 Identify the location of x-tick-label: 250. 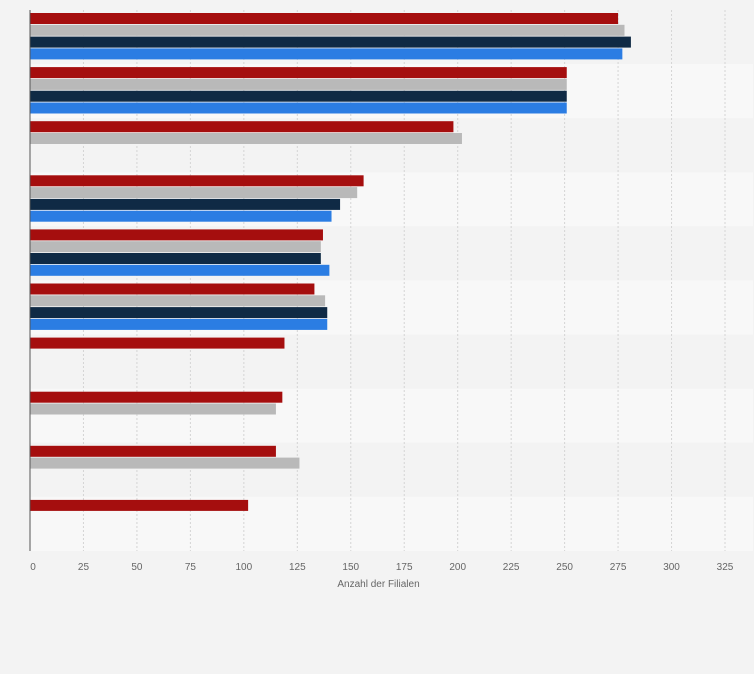
(564, 567).